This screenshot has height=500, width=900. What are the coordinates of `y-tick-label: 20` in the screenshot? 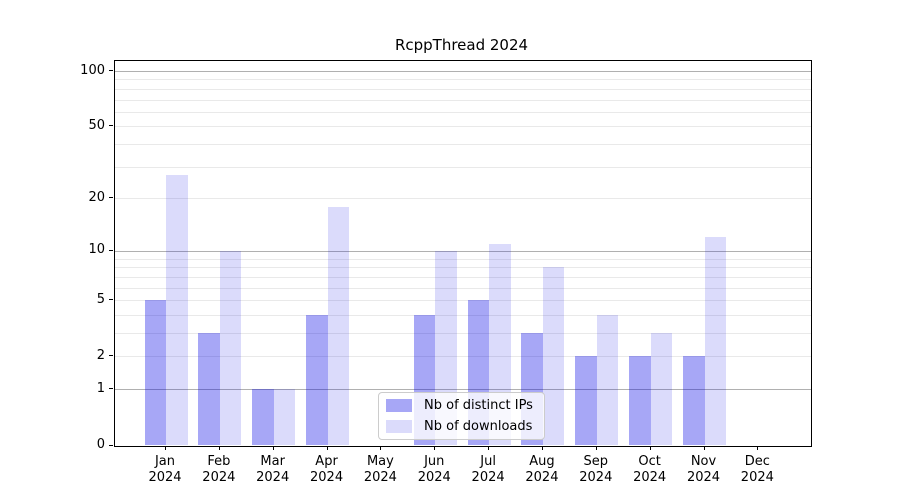 It's located at (96, 197).